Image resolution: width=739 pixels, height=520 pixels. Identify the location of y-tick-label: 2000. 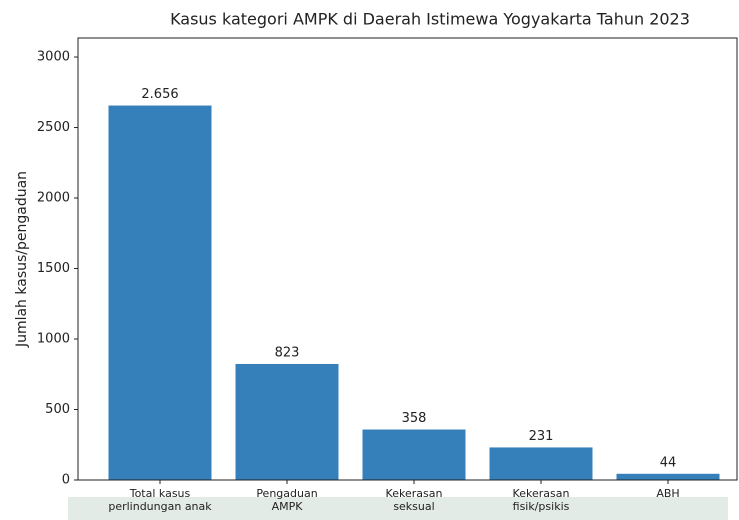
(53, 198).